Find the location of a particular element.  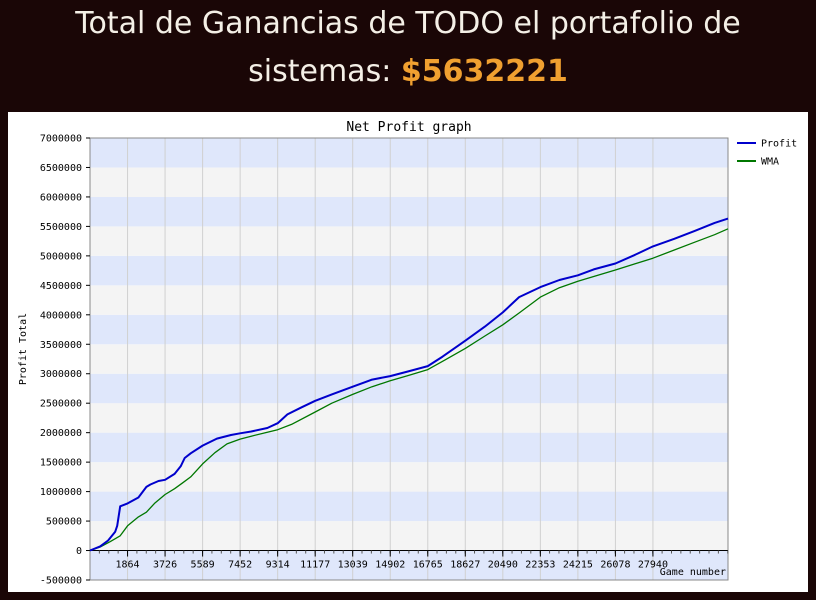

legend-label-profit: Profit is located at coordinates (779, 144).